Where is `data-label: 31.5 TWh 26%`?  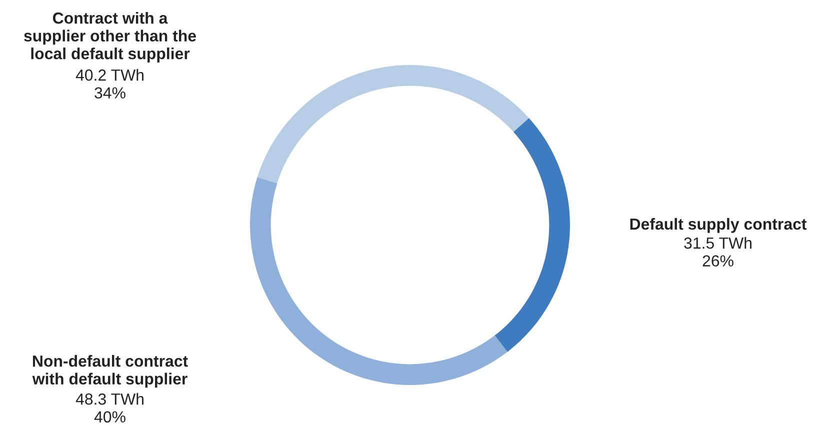 data-label: 31.5 TWh 26% is located at coordinates (718, 252).